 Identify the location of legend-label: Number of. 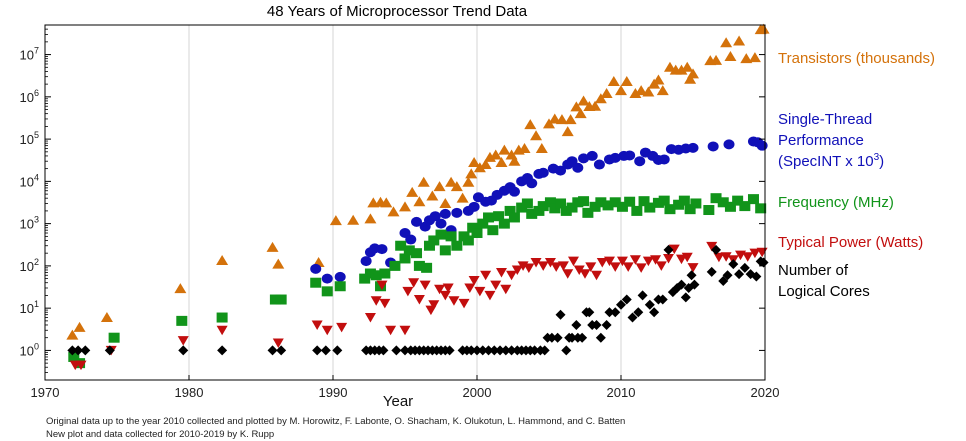
(813, 270).